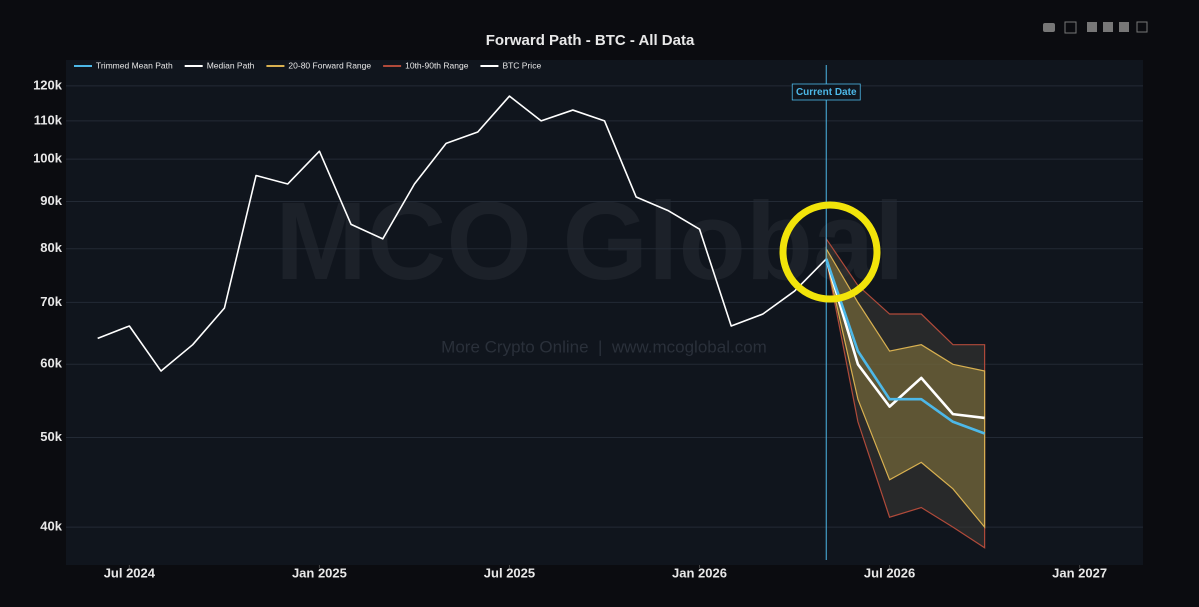 The height and width of the screenshot is (607, 1199). I want to click on x-tick-label: Jan 2025, so click(319, 572).